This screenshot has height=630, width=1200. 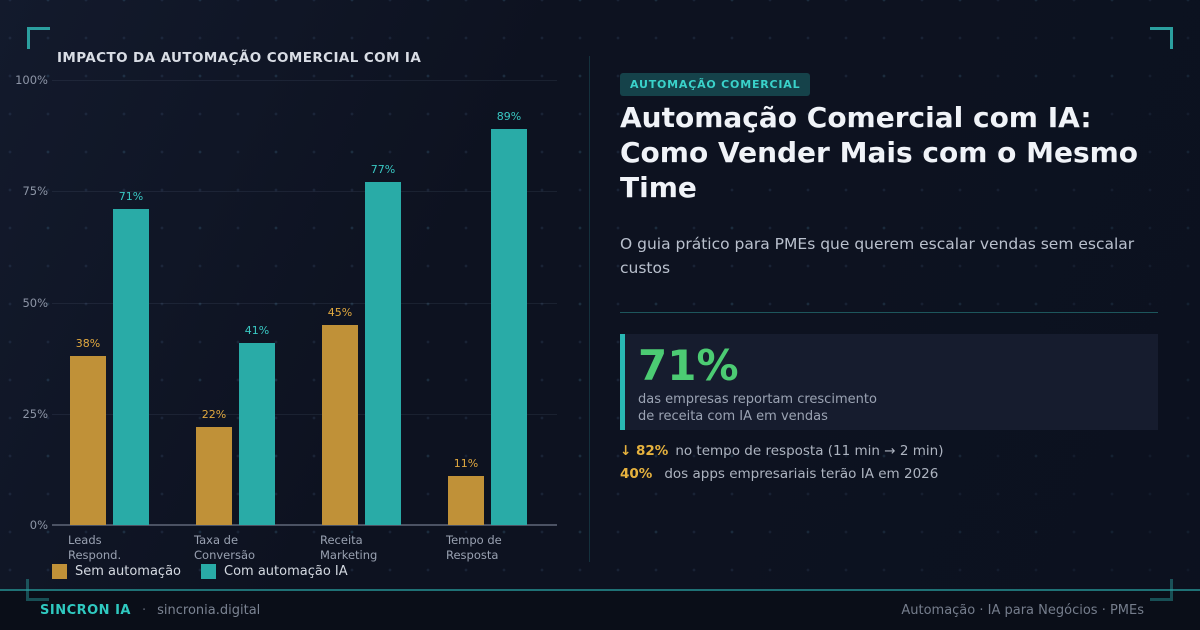 What do you see at coordinates (589, 309) in the screenshot?
I see `vertical-divider` at bounding box center [589, 309].